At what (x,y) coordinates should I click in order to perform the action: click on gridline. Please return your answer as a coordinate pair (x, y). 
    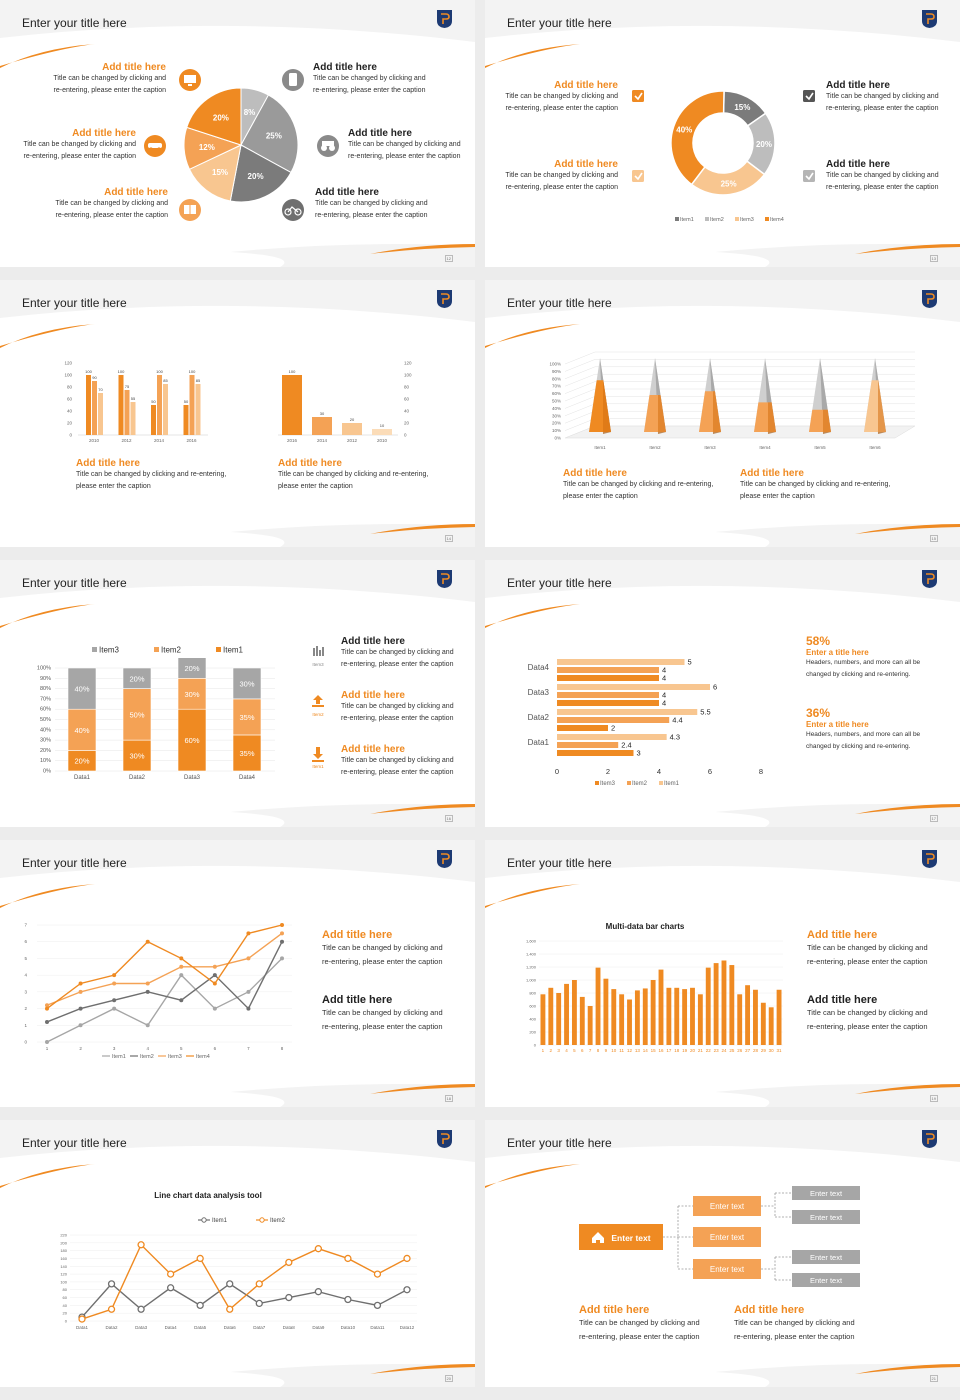
    Looking at the image, I should click on (580, 402).